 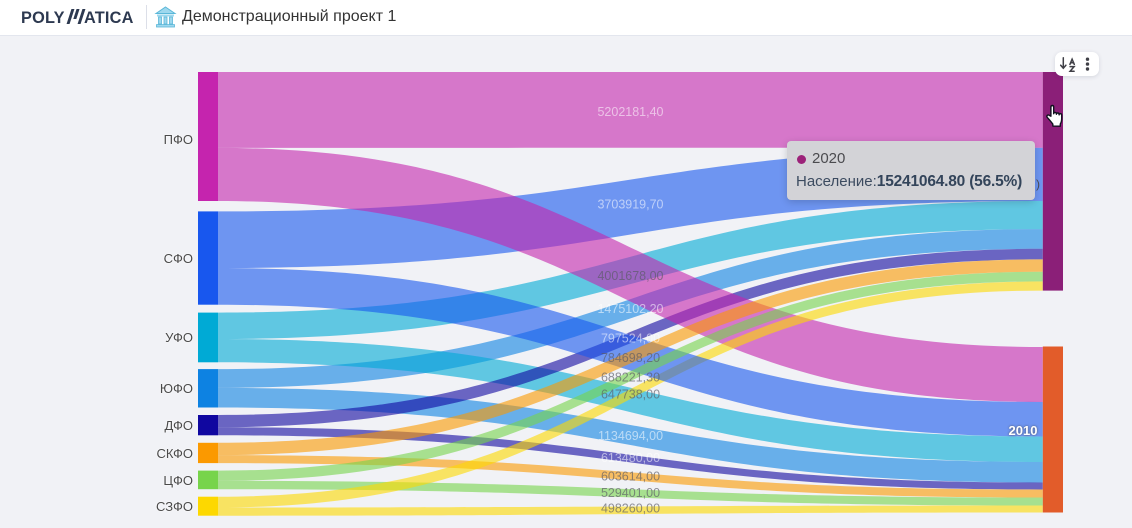 I want to click on svg-text: 603614,00, so click(x=630, y=477).